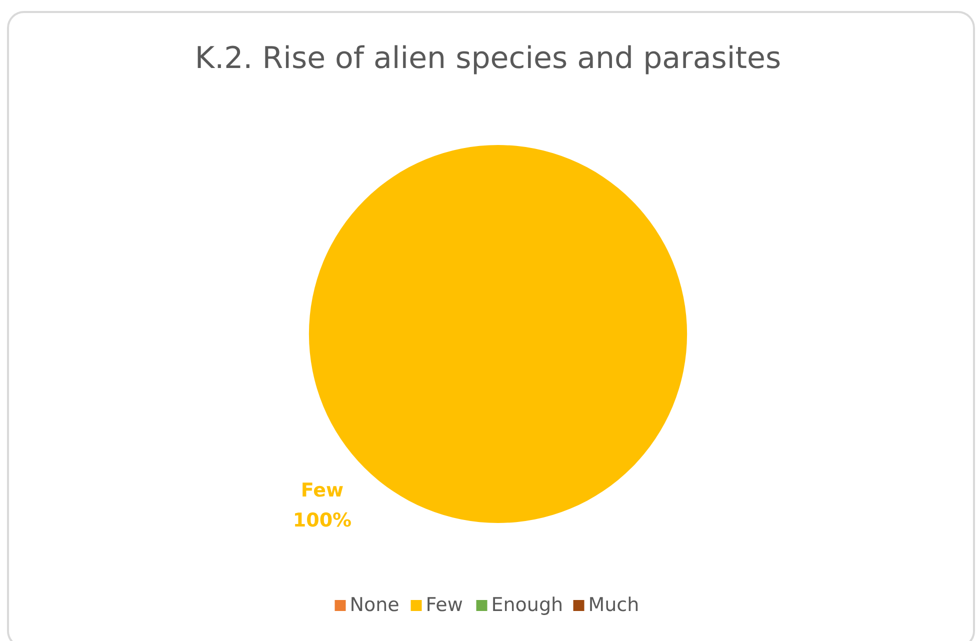 The height and width of the screenshot is (641, 976). What do you see at coordinates (322, 521) in the screenshot?
I see `data-label: 100%` at bounding box center [322, 521].